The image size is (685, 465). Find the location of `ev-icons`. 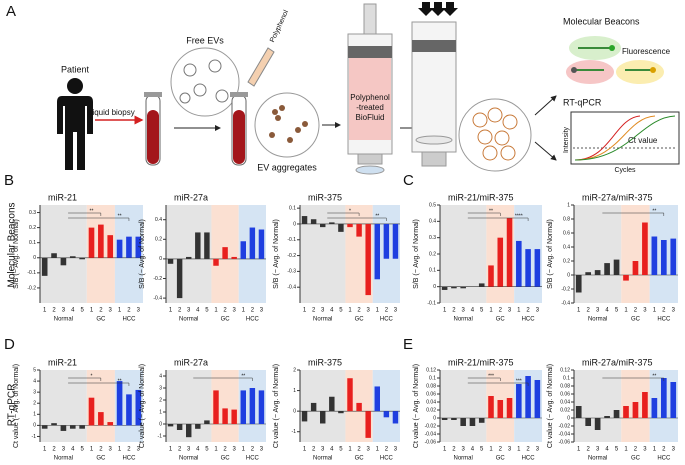

ev-icons is located at coordinates (204, 81).